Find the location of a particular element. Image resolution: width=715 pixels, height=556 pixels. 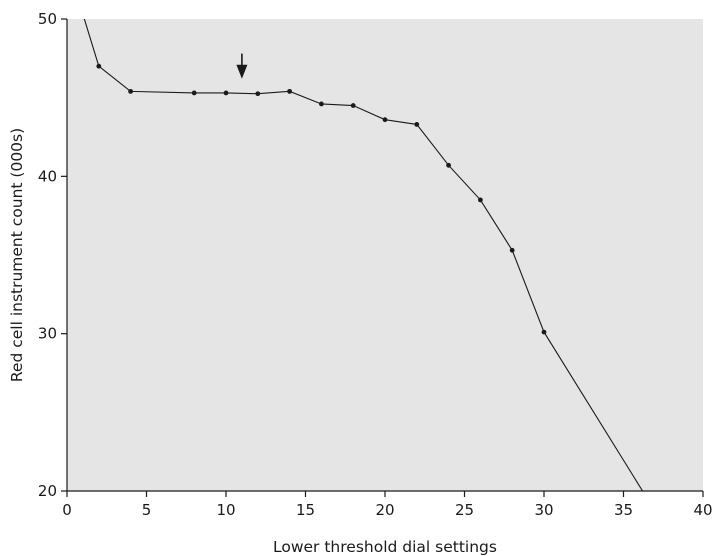

y-tick-label: 20 is located at coordinates (47, 491).